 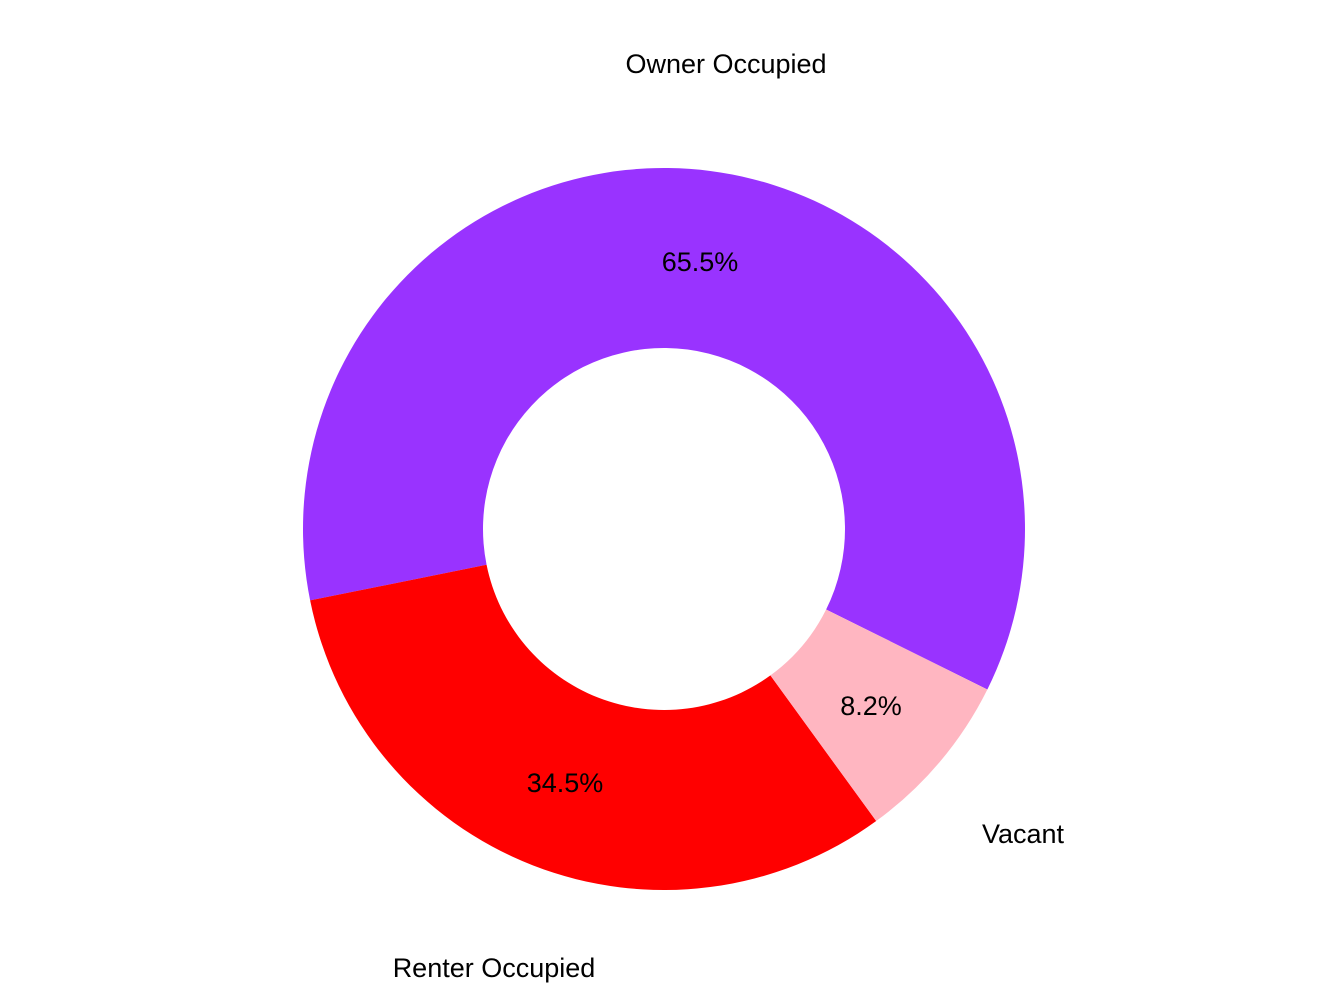 What do you see at coordinates (700, 262) in the screenshot?
I see `value-label-owner: 65.5%` at bounding box center [700, 262].